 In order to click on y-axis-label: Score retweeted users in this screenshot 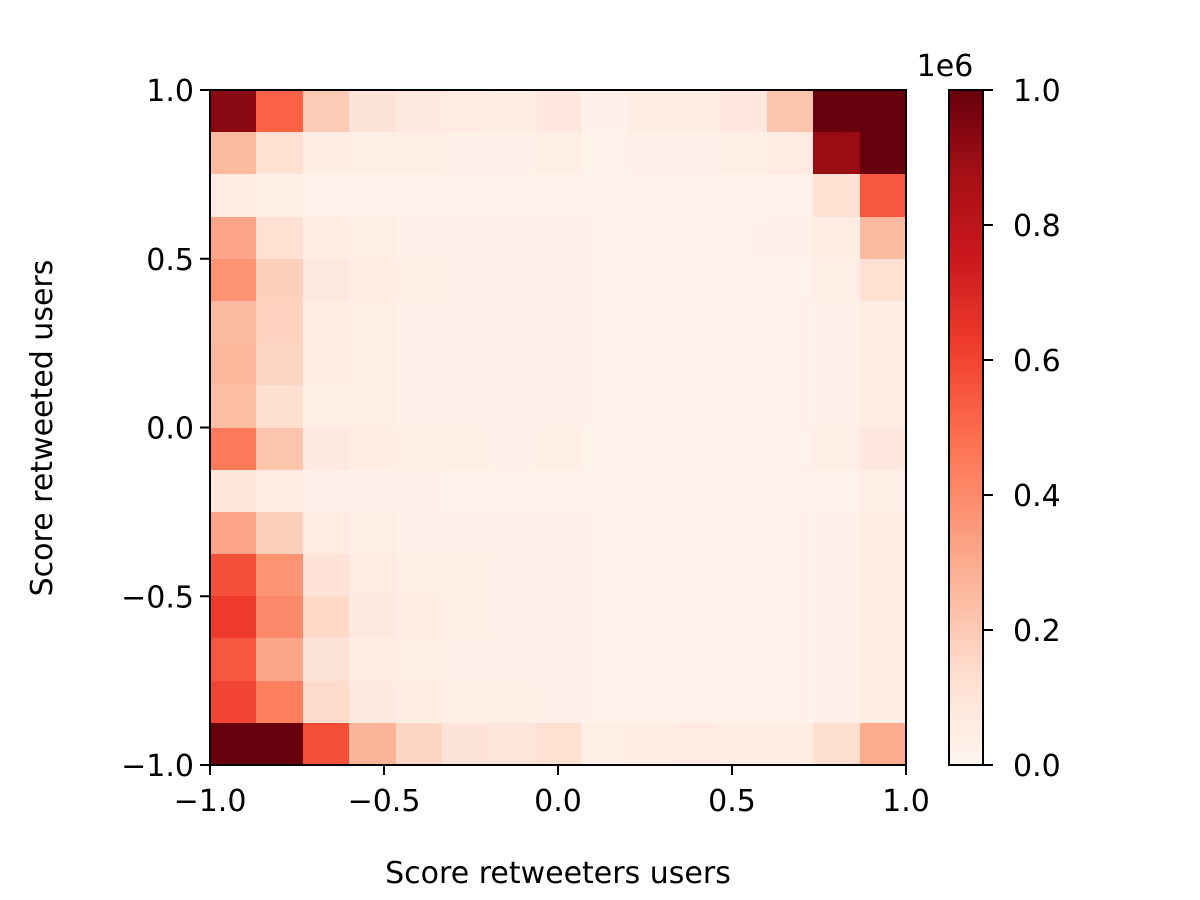, I will do `click(42, 428)`.